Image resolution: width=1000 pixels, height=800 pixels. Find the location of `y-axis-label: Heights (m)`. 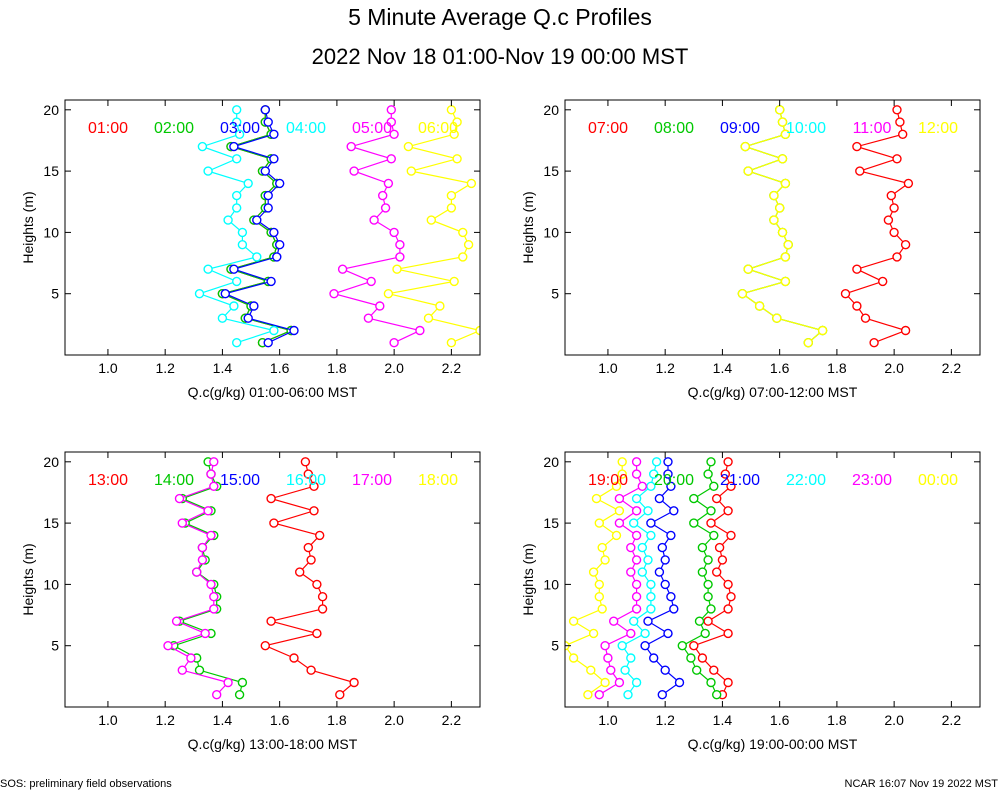

y-axis-label: Heights (m) is located at coordinates (528, 227).